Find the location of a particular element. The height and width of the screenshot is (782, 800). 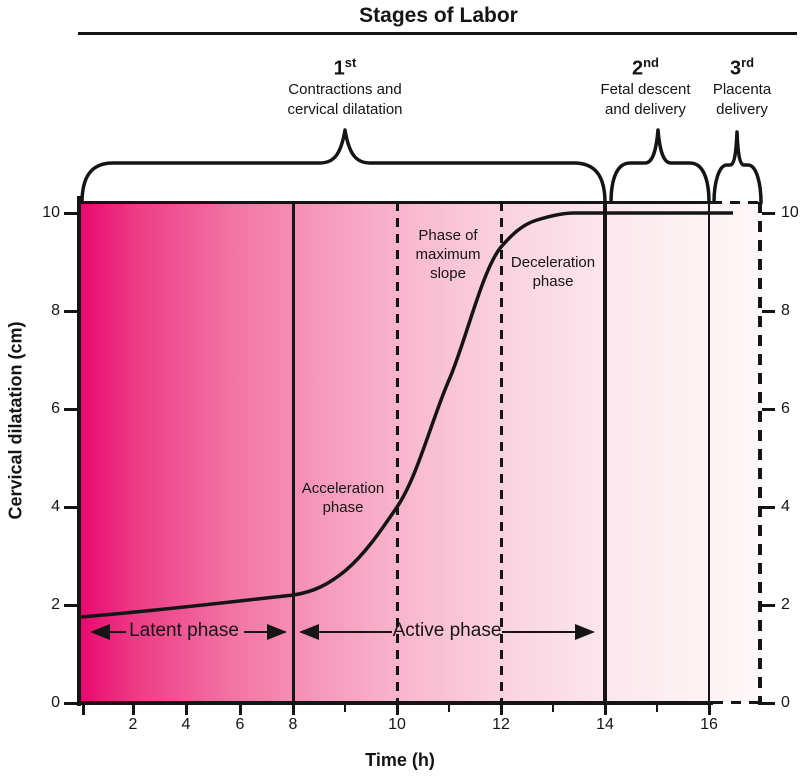

y-label-right-0: 0 is located at coordinates (785, 702).